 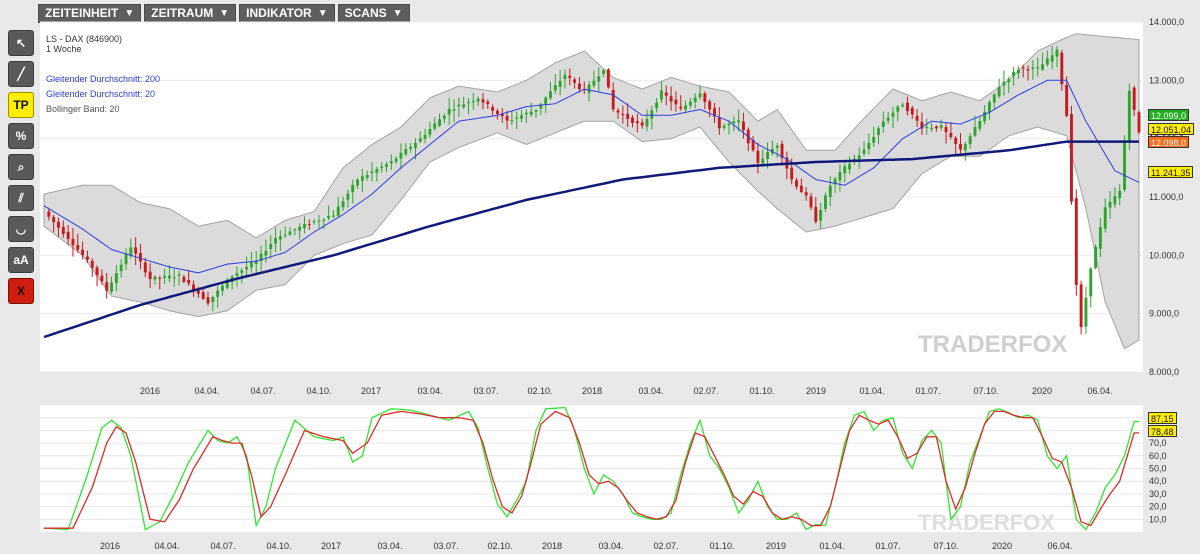 What do you see at coordinates (21, 136) in the screenshot?
I see `percent-tool-icon: %` at bounding box center [21, 136].